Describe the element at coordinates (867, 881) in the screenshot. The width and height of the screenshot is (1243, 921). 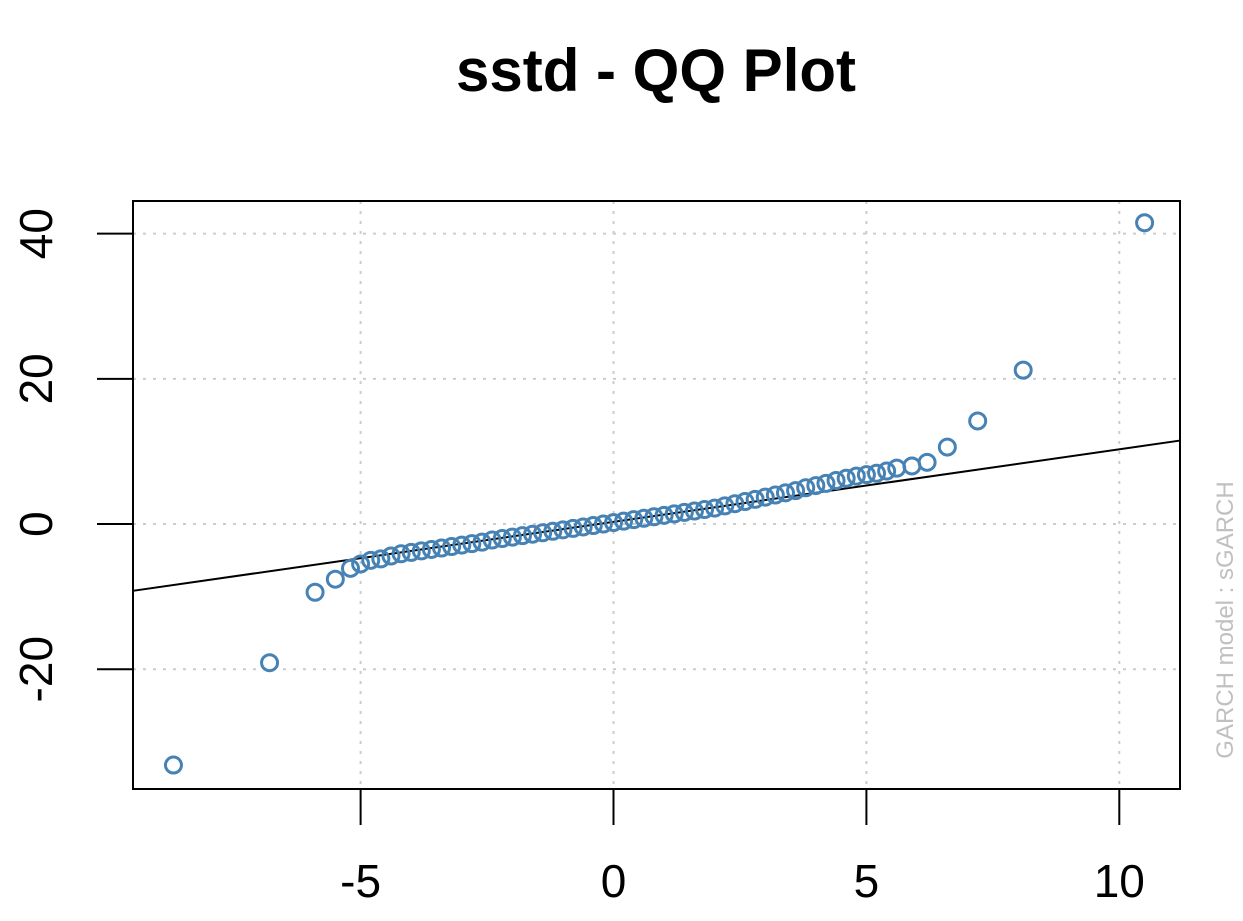
I see `x-tick-label: 5` at that location.